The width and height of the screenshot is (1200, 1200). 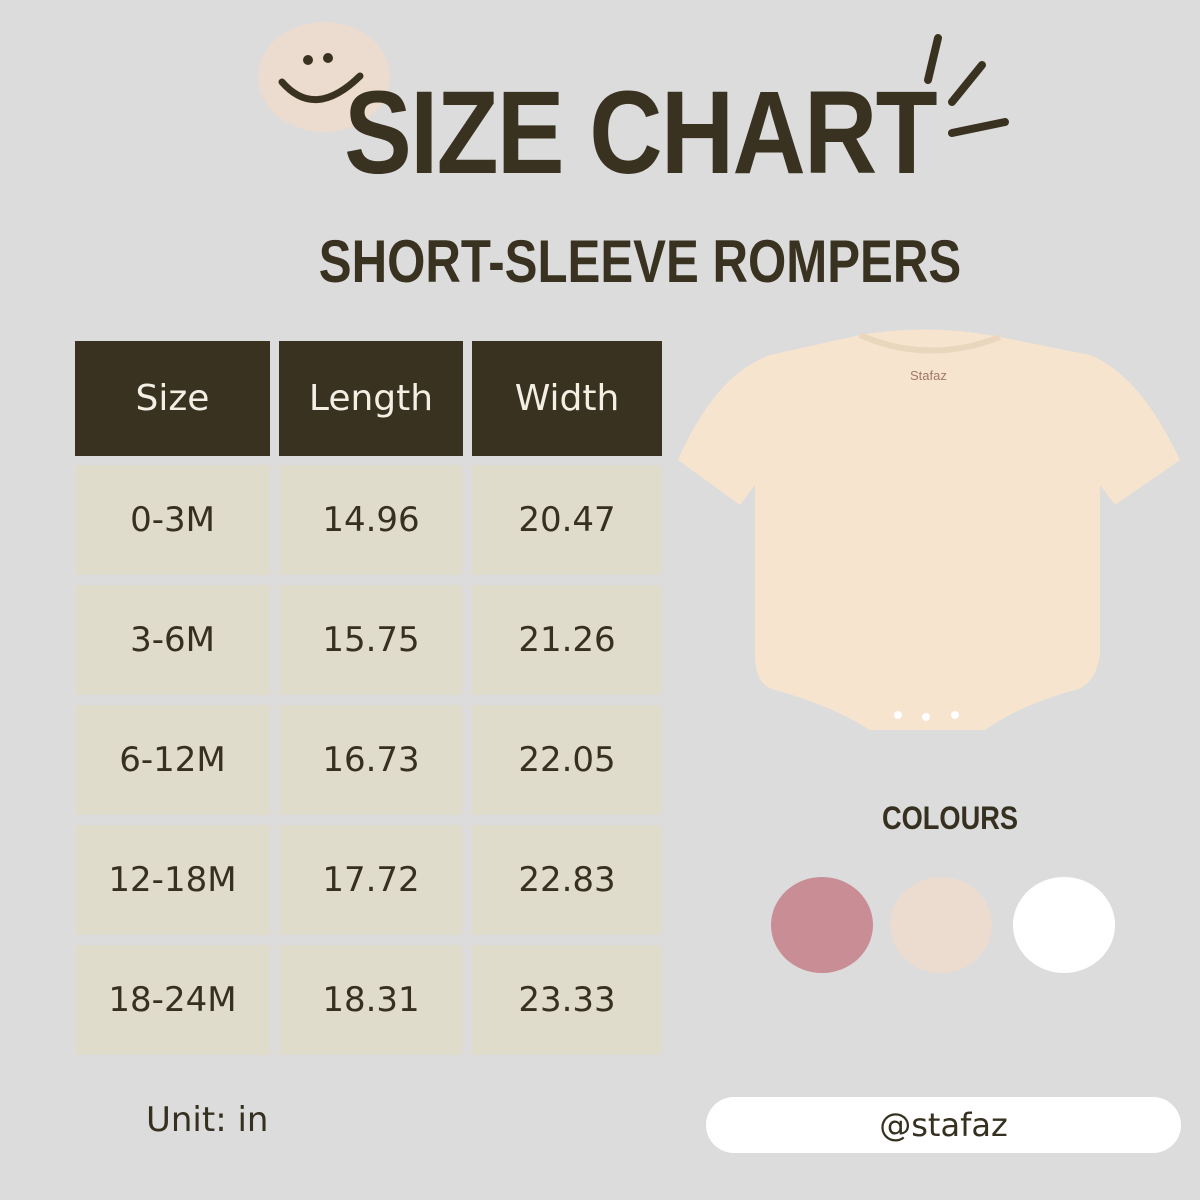 What do you see at coordinates (172, 1000) in the screenshot?
I see `table-cell-size: 18-24M` at bounding box center [172, 1000].